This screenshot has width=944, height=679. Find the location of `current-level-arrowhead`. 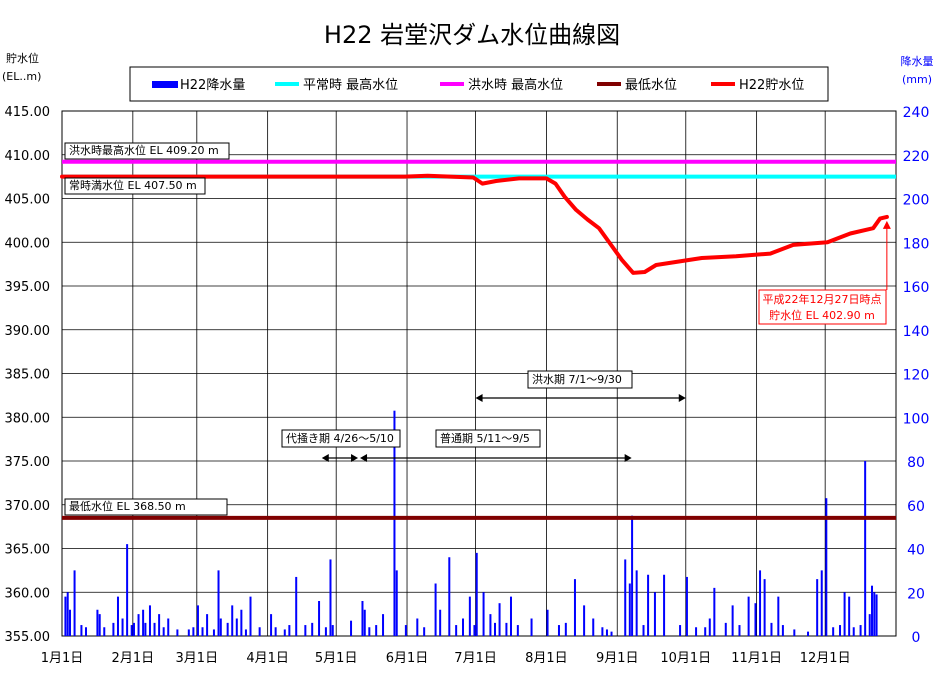

current-level-arrowhead is located at coordinates (886, 224).